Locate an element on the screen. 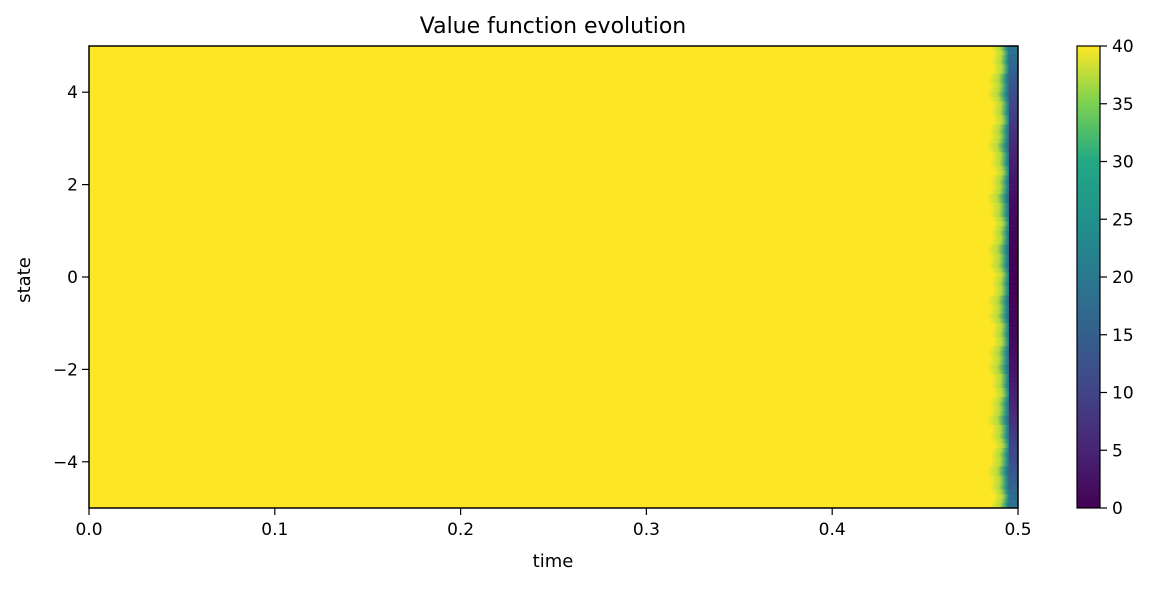  colorbar-fill is located at coordinates (1088, 277).